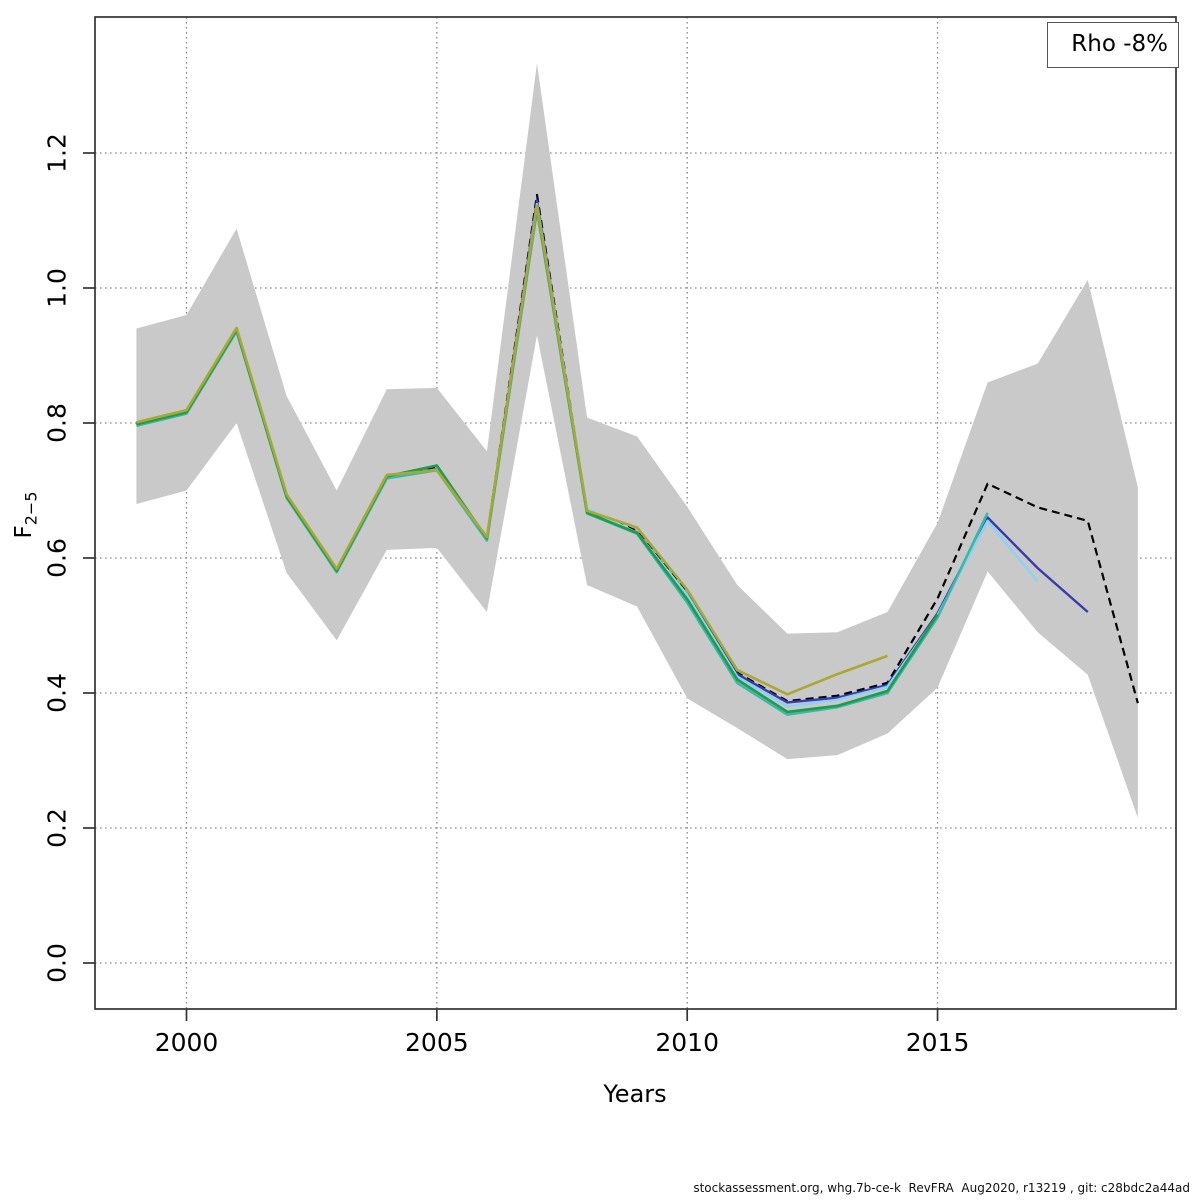 Image resolution: width=1200 pixels, height=1200 pixels. I want to click on x-tick-label: 2005, so click(437, 1042).